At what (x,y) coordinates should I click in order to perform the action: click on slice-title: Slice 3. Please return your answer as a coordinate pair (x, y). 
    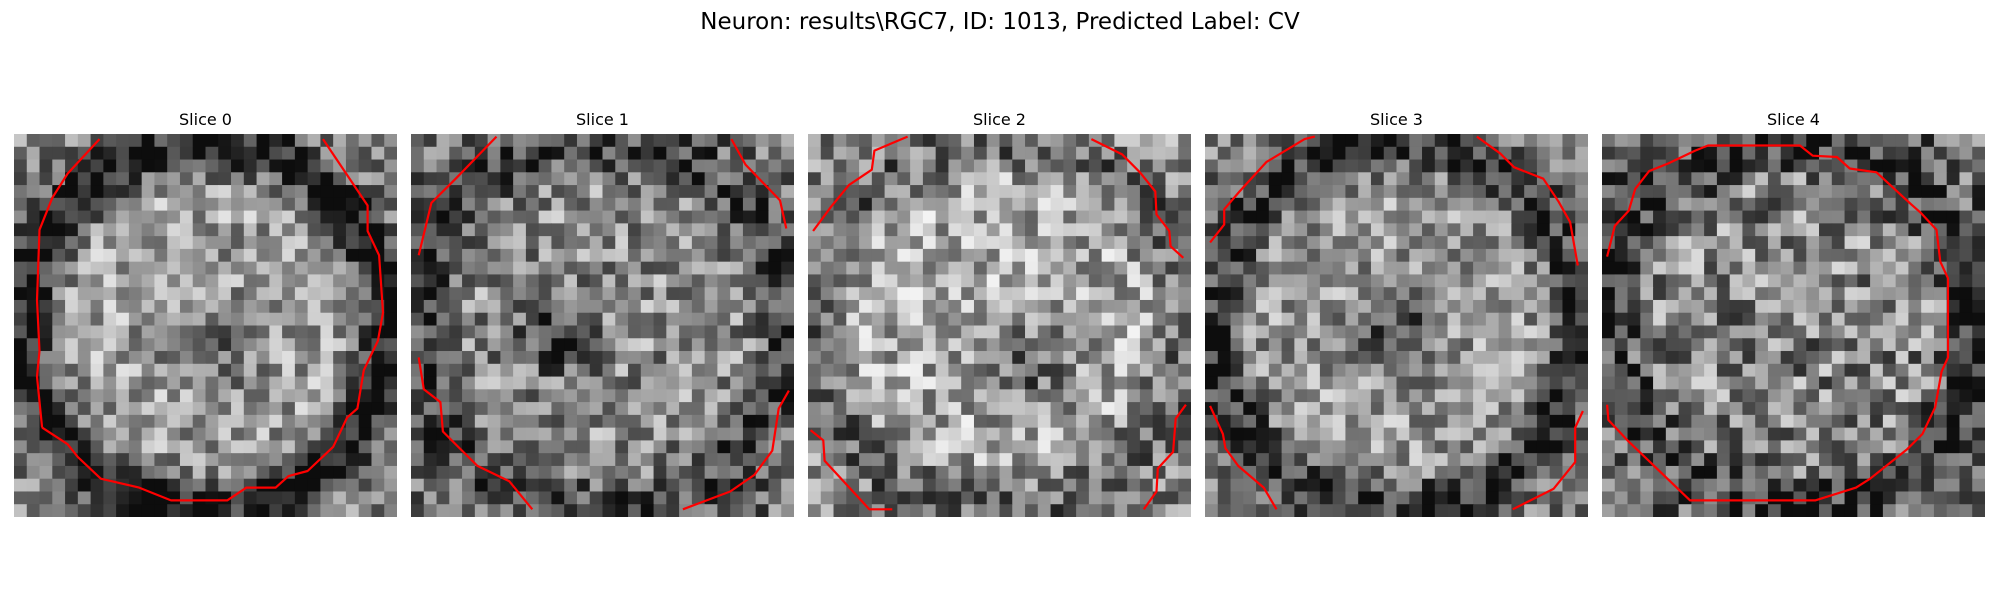
    Looking at the image, I should click on (1396, 119).